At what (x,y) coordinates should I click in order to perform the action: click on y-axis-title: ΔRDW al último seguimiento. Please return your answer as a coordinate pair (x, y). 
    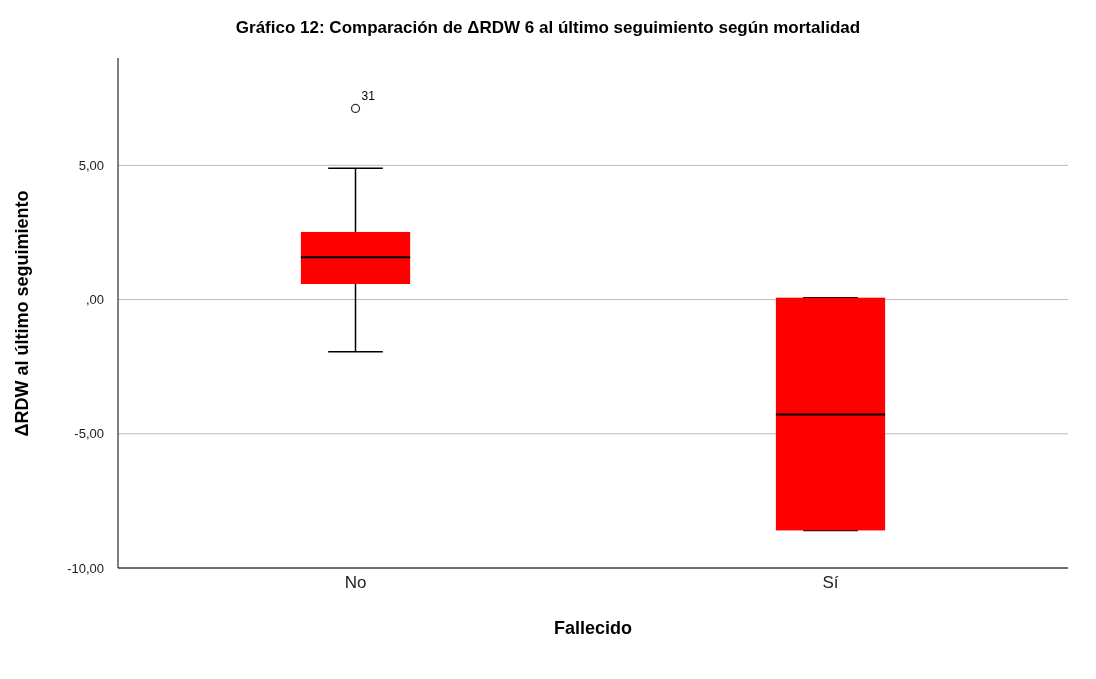
    Looking at the image, I should click on (23, 313).